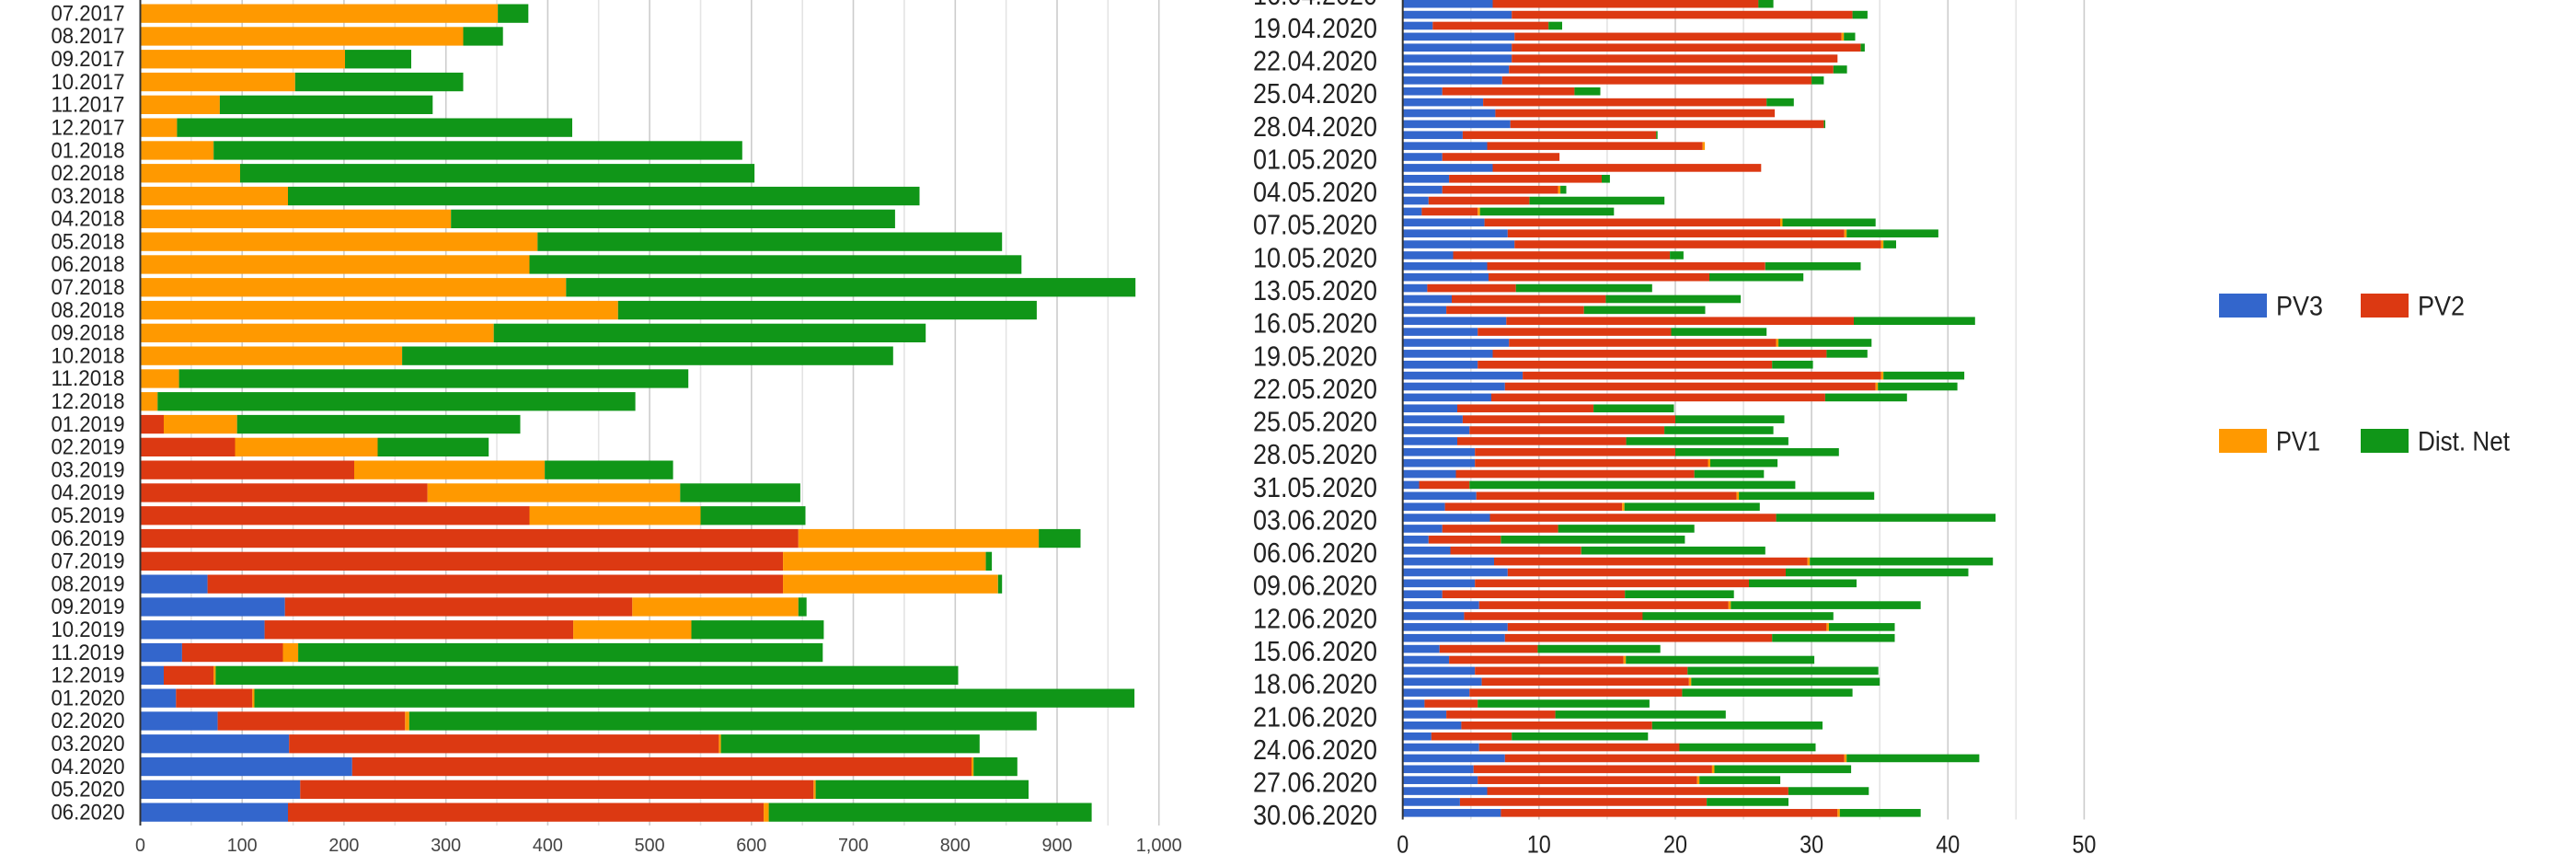  I want to click on svg-text: 28.04.2020, so click(1315, 126).